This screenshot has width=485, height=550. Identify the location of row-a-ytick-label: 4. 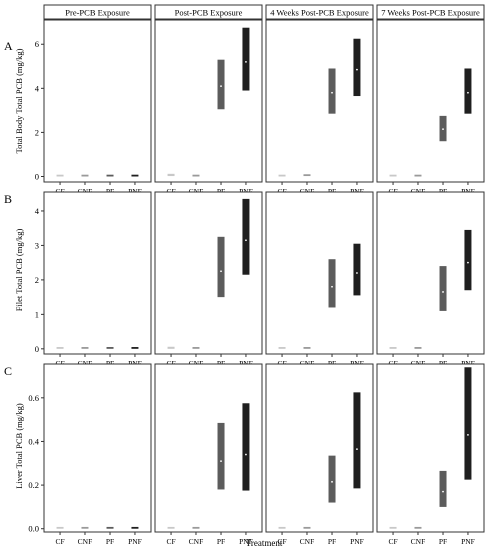
(37, 88).